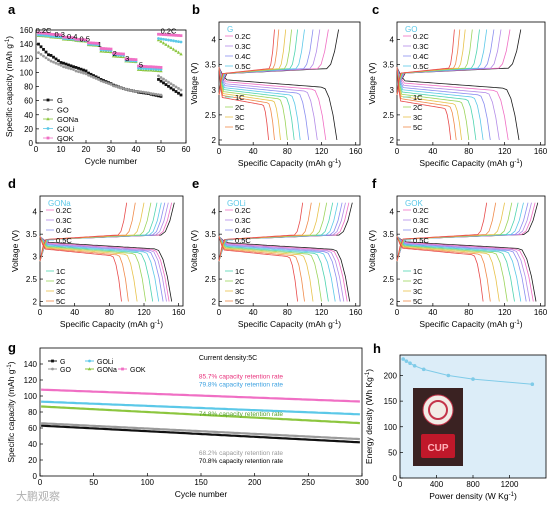 The width and height of the screenshot is (554, 508). I want to click on x-tick-label: 200, so click(255, 482).